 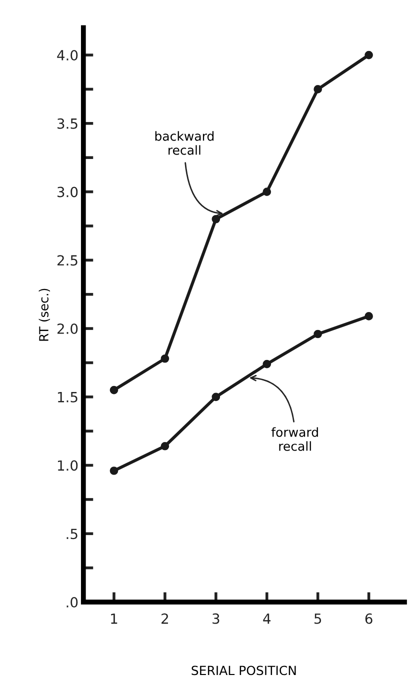 I want to click on y-tick-label: 1.0, so click(x=68, y=465).